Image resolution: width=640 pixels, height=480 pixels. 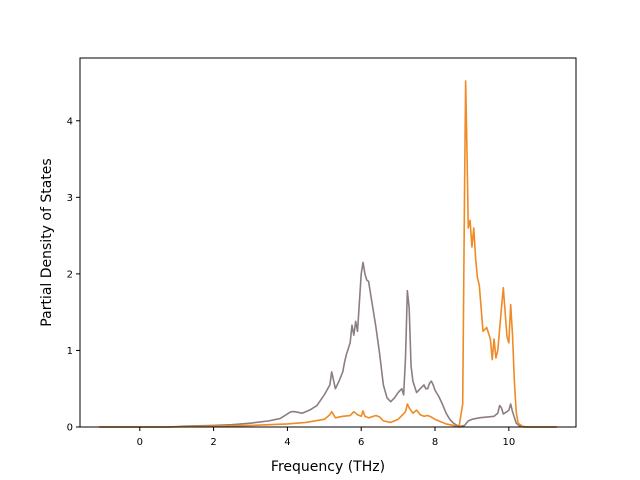 What do you see at coordinates (70, 274) in the screenshot?
I see `y-tick-label: 2` at bounding box center [70, 274].